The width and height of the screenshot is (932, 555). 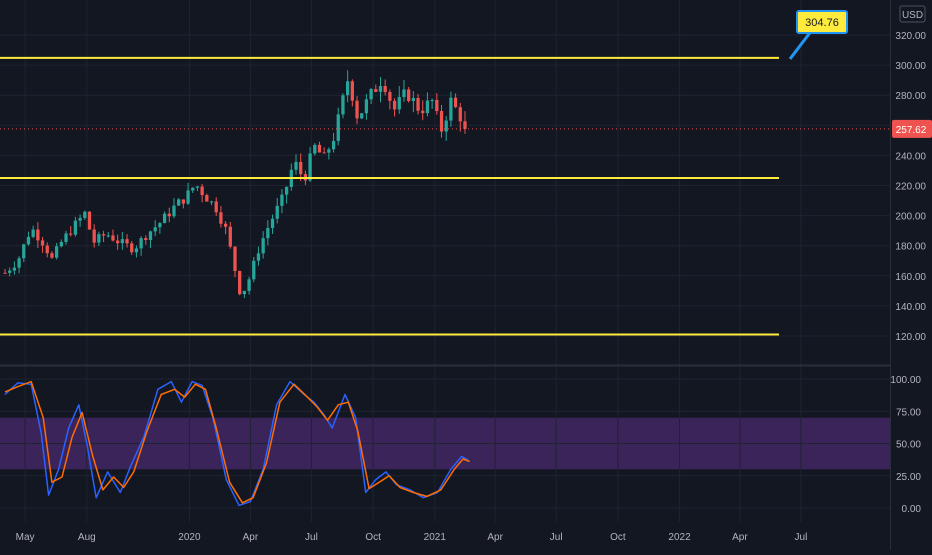 I want to click on last-price-tag, so click(x=912, y=128).